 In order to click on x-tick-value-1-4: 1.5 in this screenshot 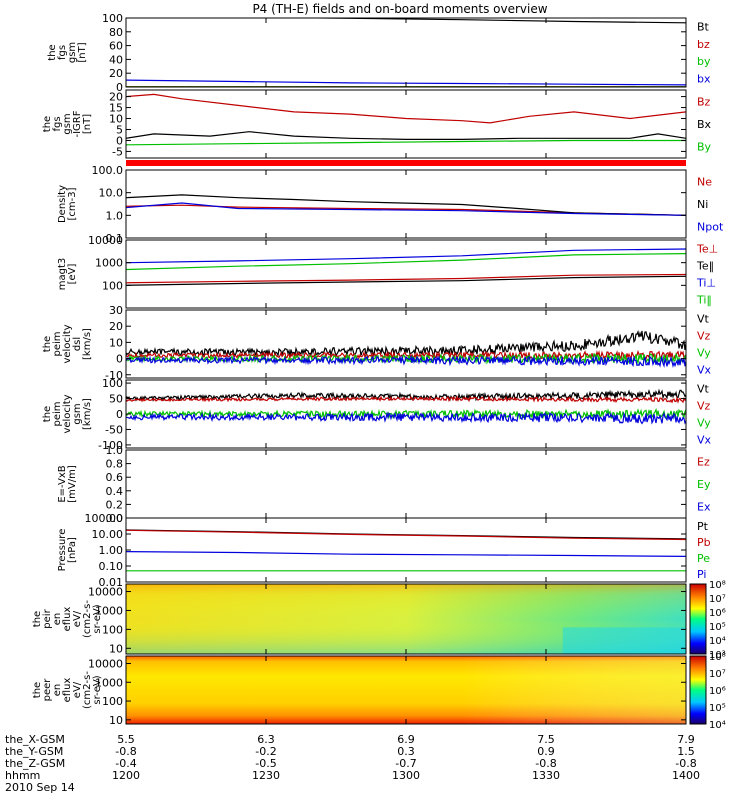, I will do `click(686, 751)`.